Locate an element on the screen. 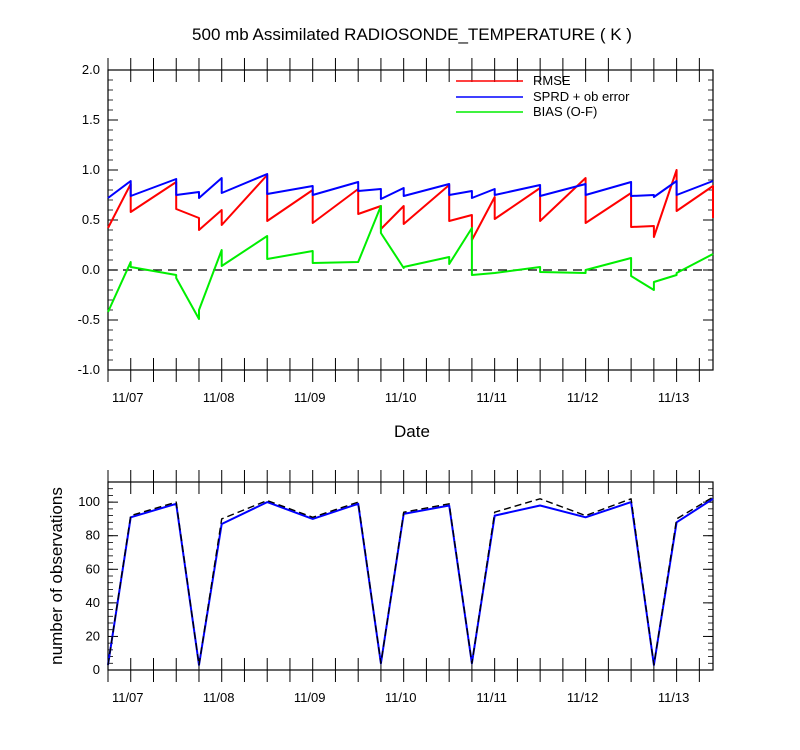  y-tick-label: 60 is located at coordinates (93, 568).